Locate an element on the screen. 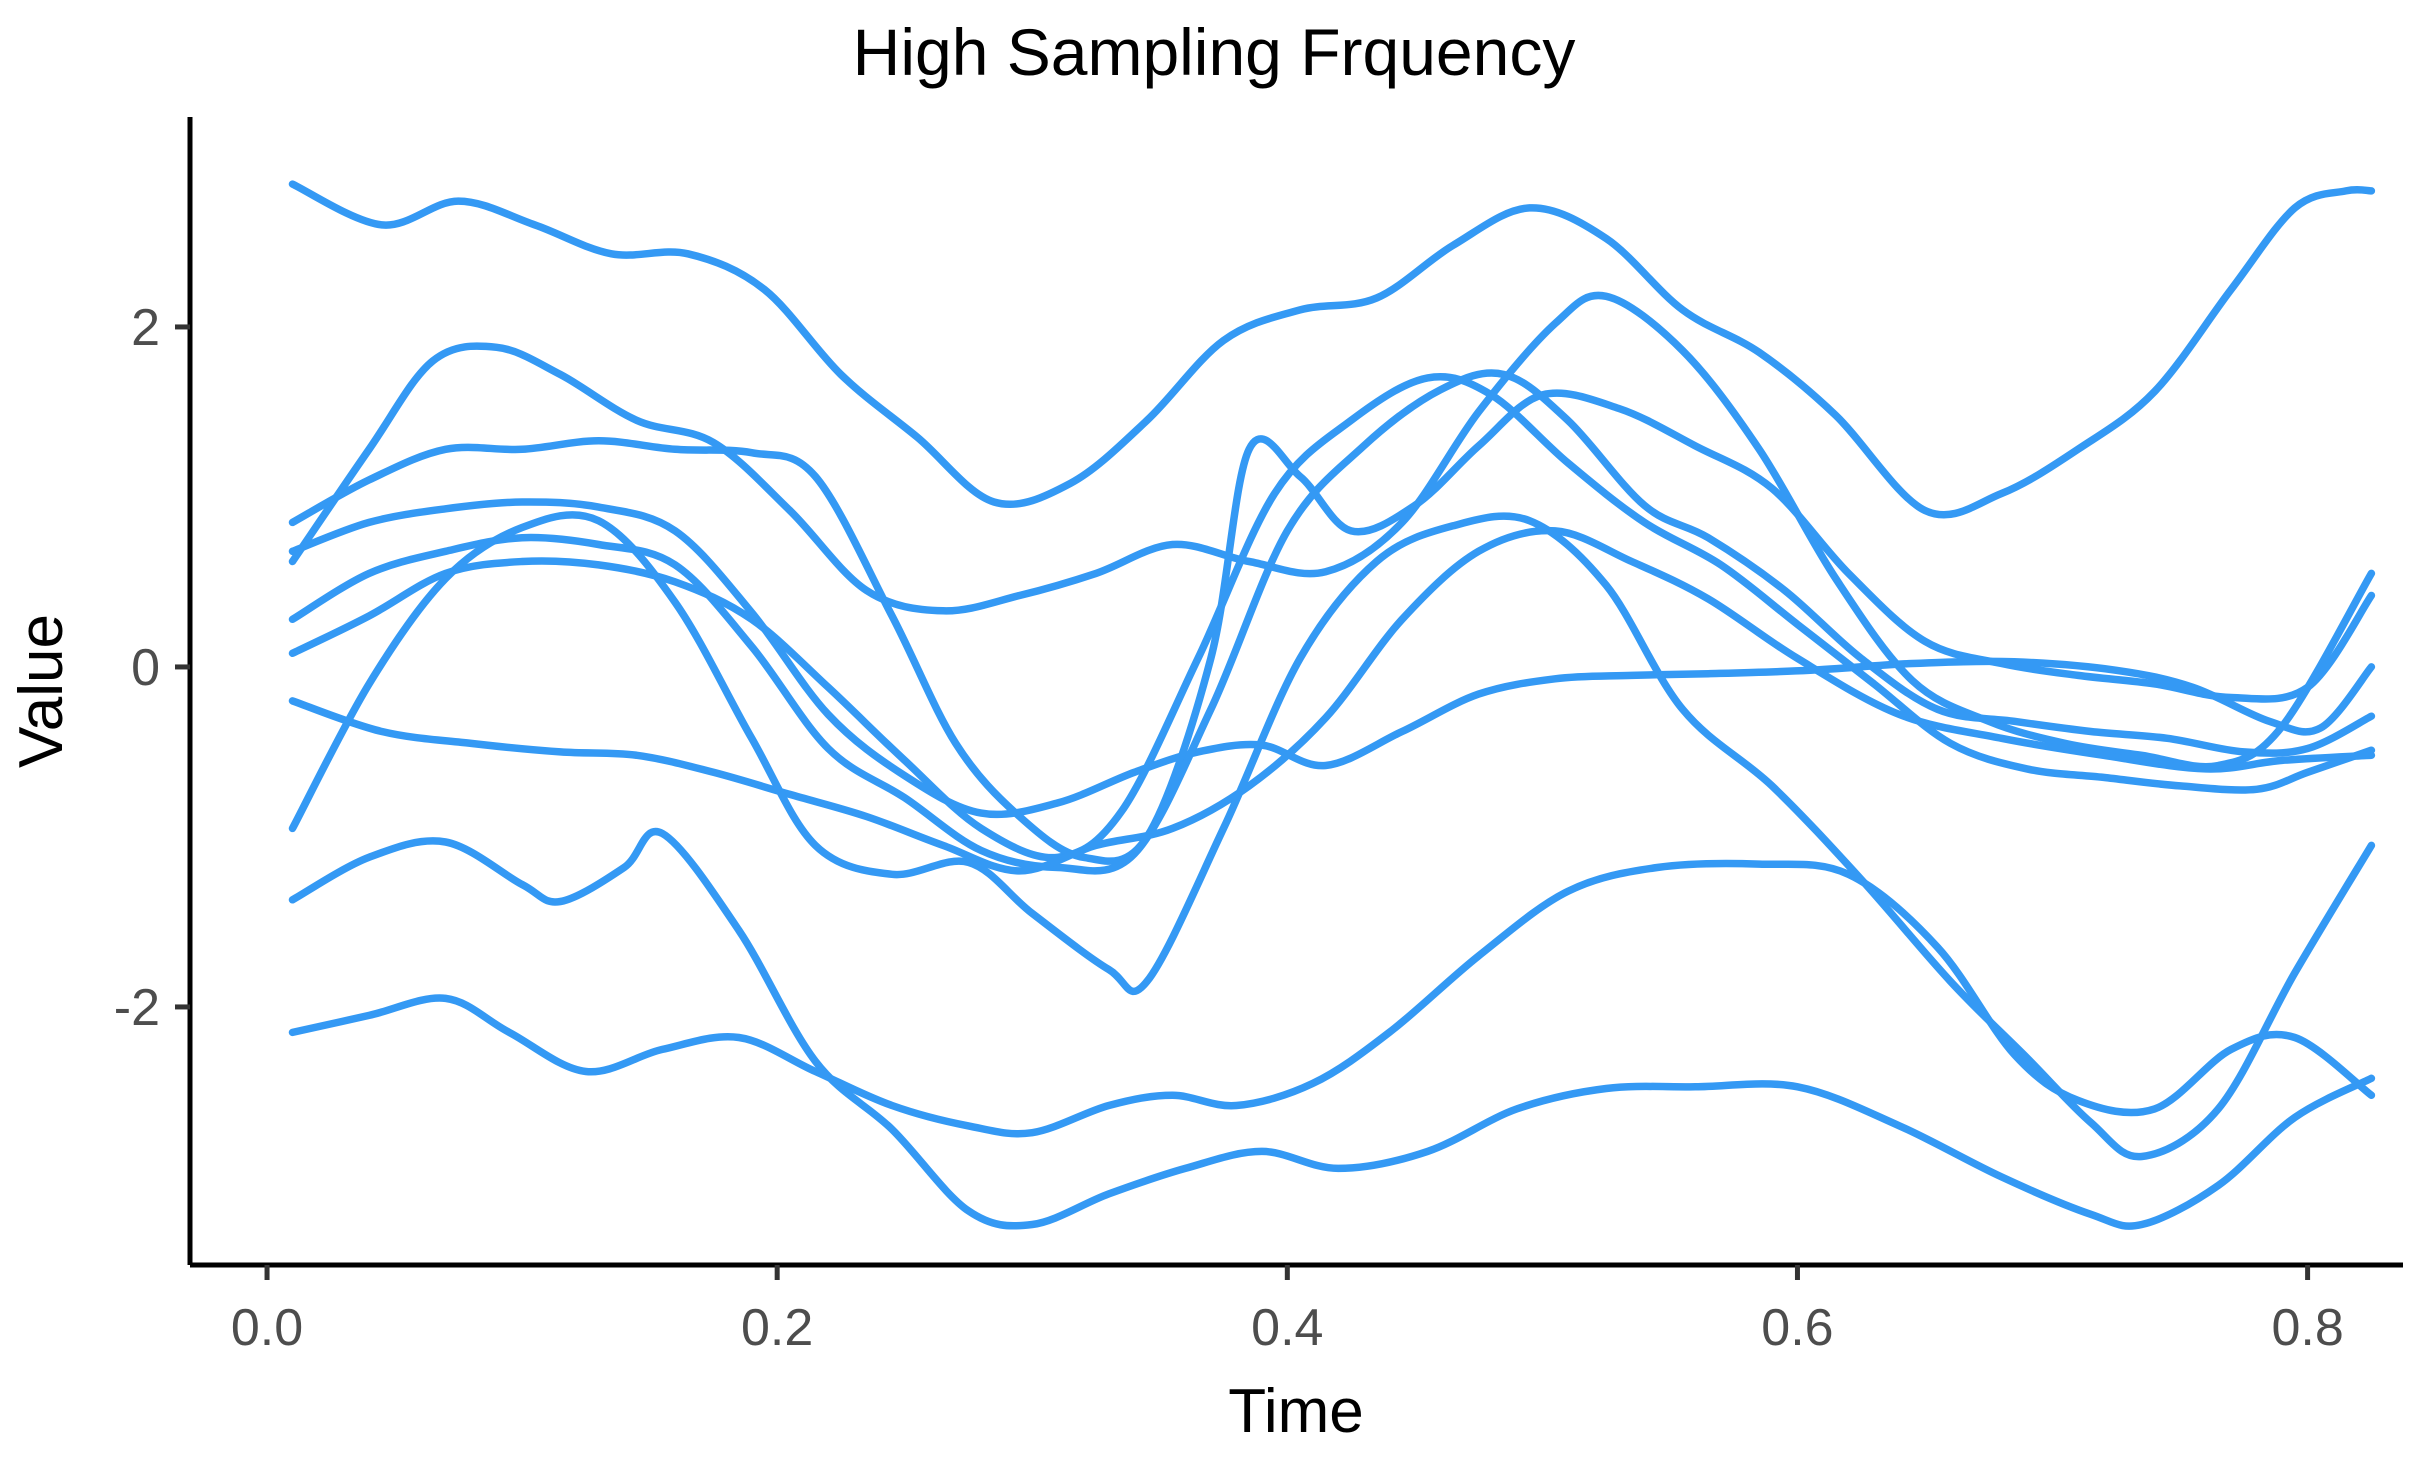 Image resolution: width=2428 pixels, height=1465 pixels. y-axis-title: Value is located at coordinates (41, 691).